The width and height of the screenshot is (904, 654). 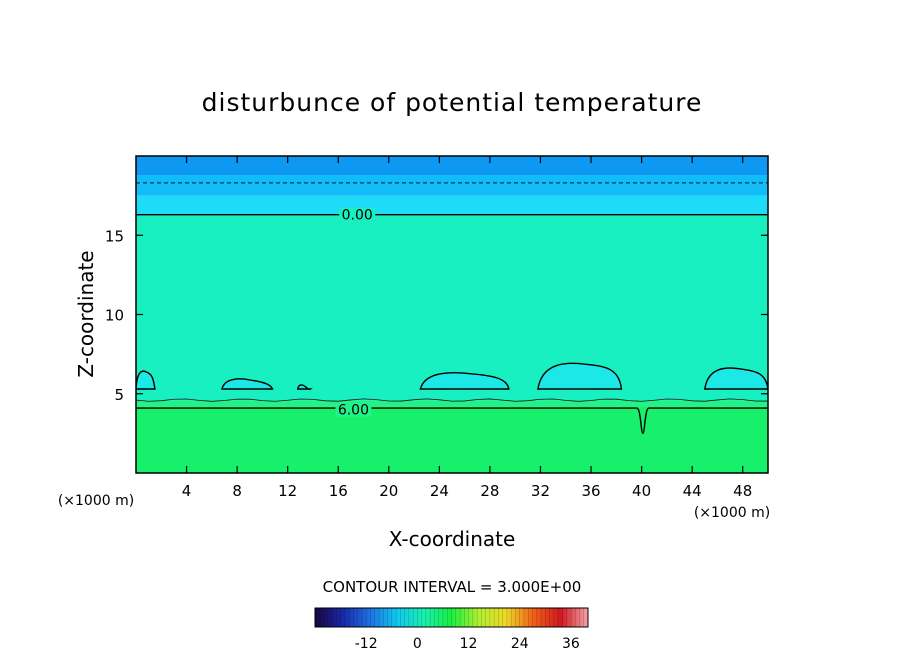 I want to click on y-tick-label: 15, so click(x=114, y=236).